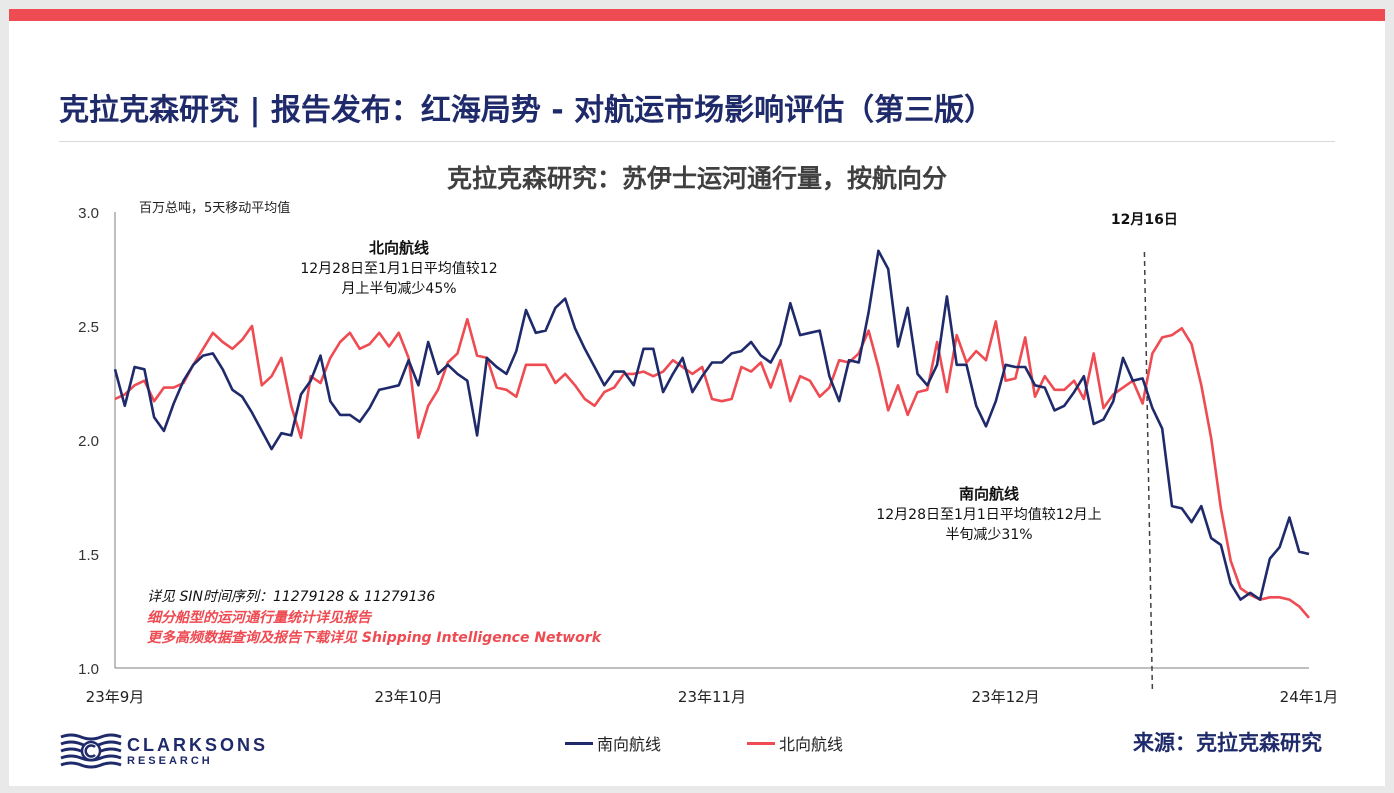  I want to click on marker-label: 12月16日, so click(1144, 220).